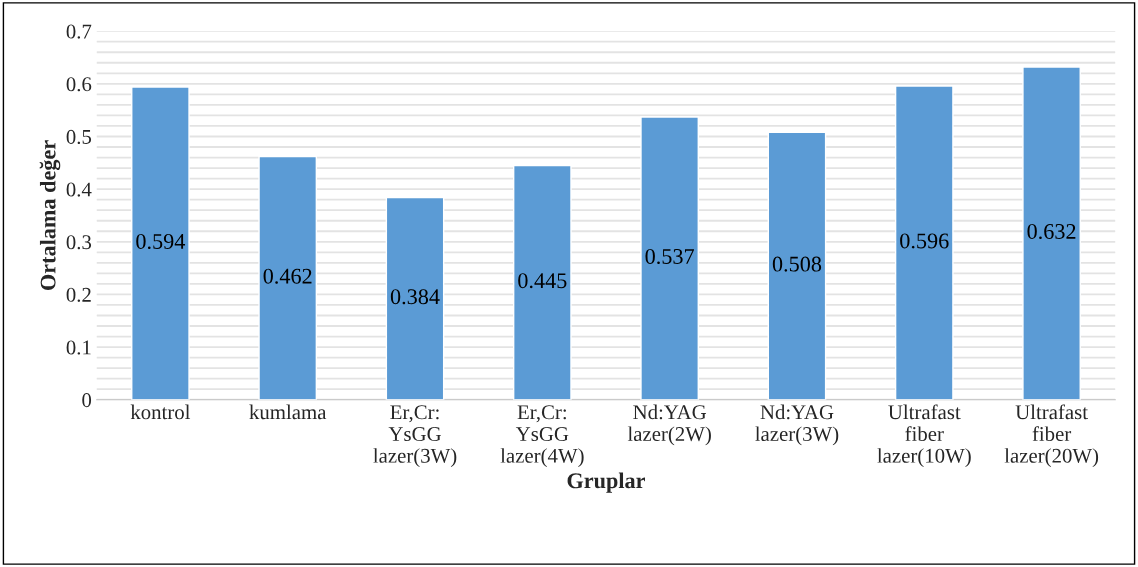 This screenshot has height=567, width=1138. What do you see at coordinates (79, 137) in the screenshot?
I see `y-tick-label: 0.5` at bounding box center [79, 137].